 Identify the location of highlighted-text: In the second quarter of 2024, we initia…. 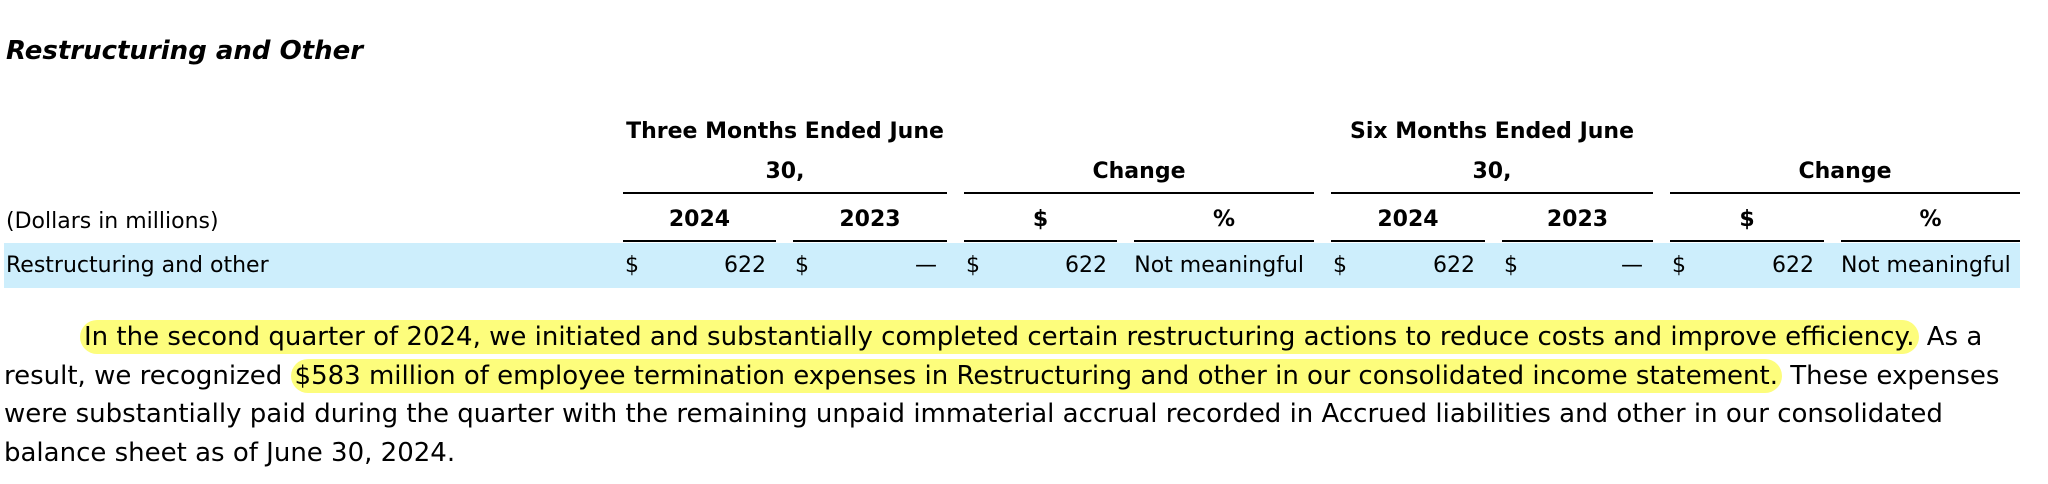
(999, 337).